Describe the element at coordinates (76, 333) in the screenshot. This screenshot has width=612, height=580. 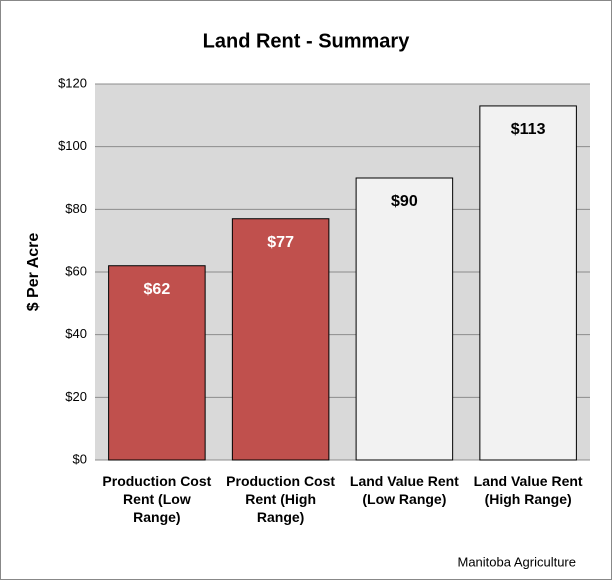
I see `y-tick-label: $40` at that location.